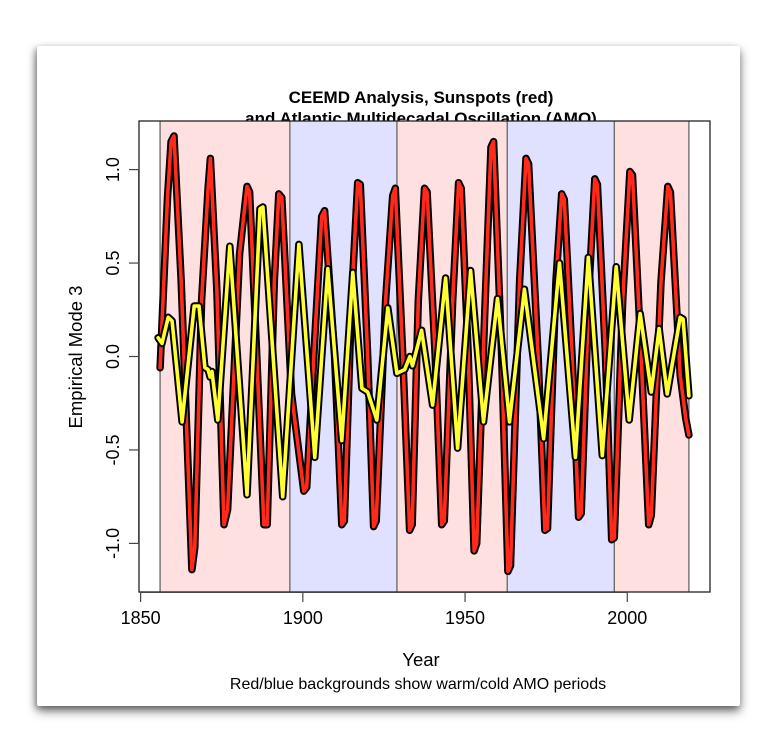 The height and width of the screenshot is (751, 777). Describe the element at coordinates (627, 618) in the screenshot. I see `x-tick-label: 2000` at that location.